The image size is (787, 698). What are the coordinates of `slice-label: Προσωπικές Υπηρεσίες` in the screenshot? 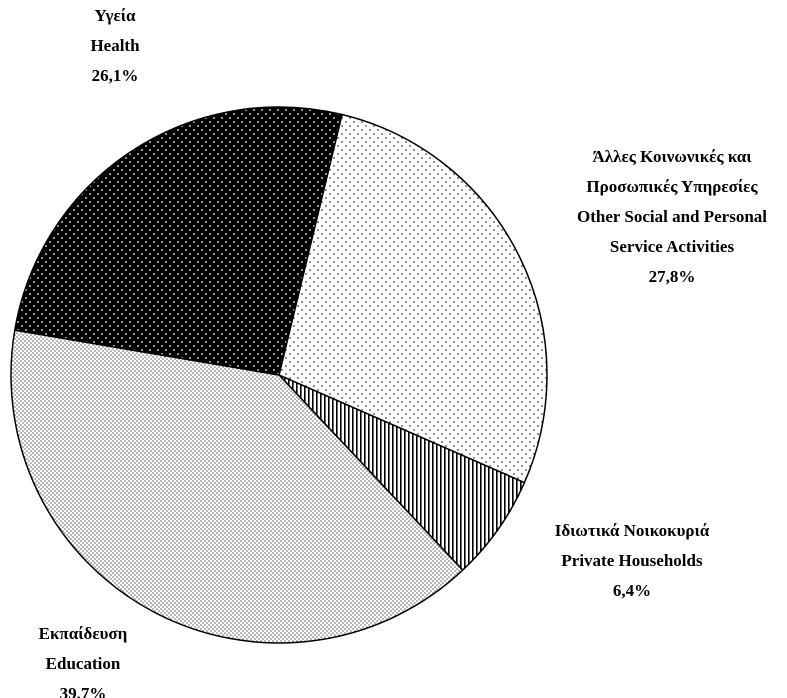 It's located at (672, 186).